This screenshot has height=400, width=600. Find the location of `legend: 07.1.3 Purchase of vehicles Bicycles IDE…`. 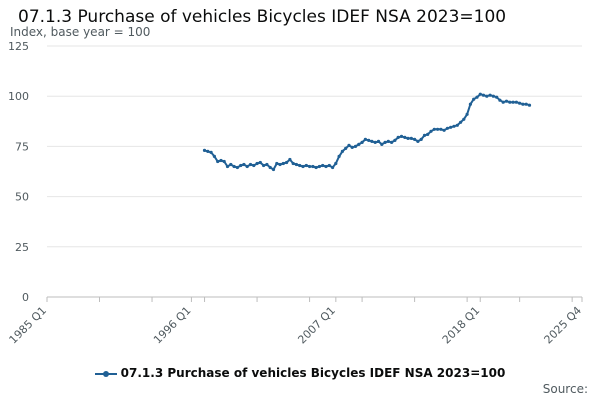

legend: 07.1.3 Purchase of vehicles Bicycles IDE… is located at coordinates (300, 373).